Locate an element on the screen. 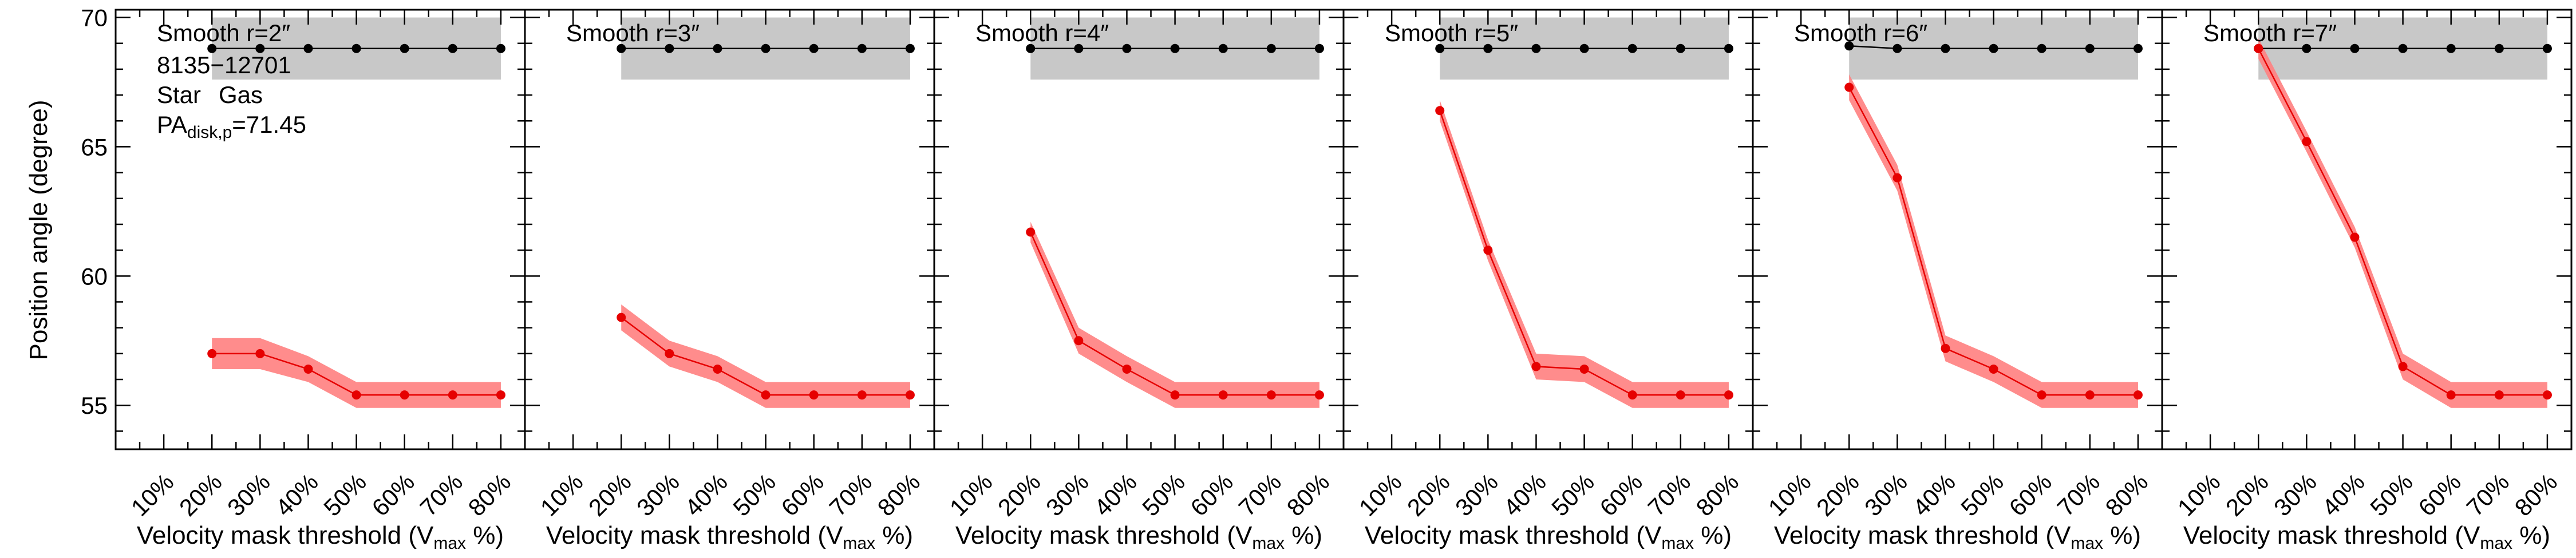  panel-title: Smooth r=5″ is located at coordinates (1451, 32).